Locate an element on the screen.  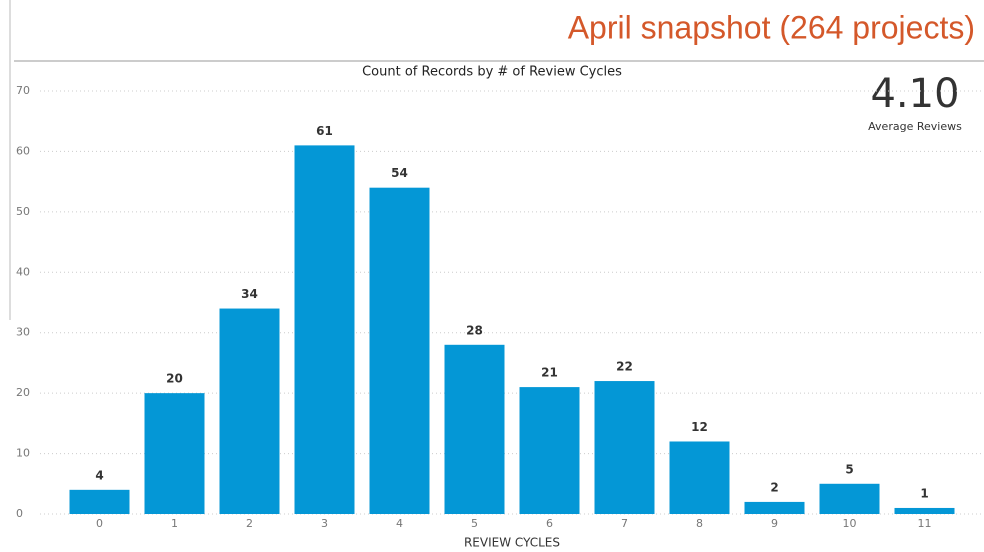
y-tick-label: 60 is located at coordinates (23, 150).